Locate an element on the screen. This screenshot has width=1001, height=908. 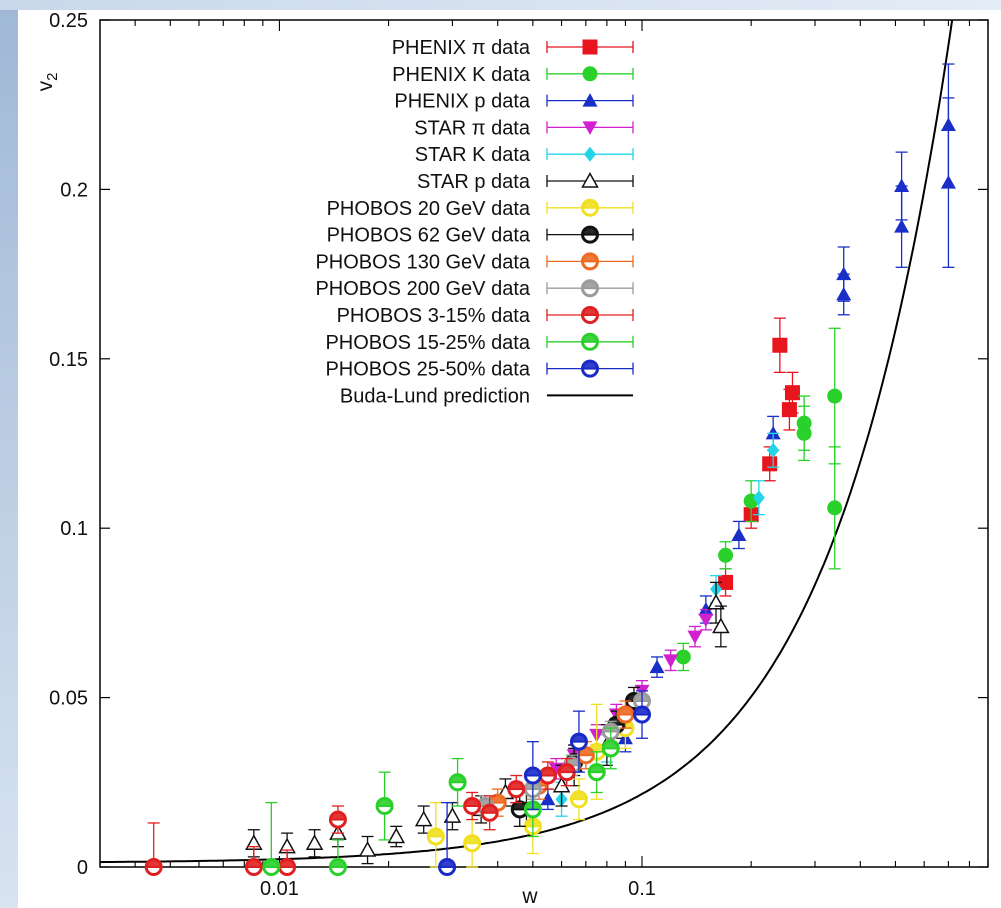
legend-entry-4: STAR K data is located at coordinates (524, 155).